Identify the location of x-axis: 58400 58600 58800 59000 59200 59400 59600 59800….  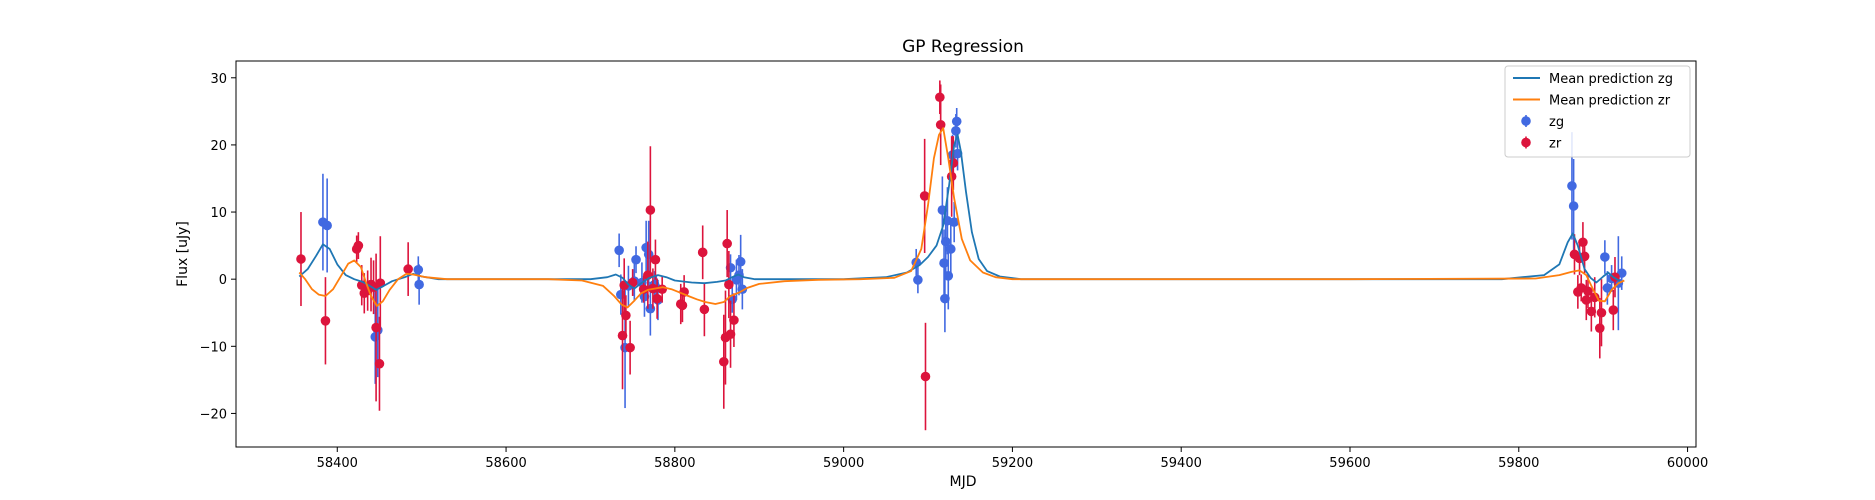
(1012, 459).